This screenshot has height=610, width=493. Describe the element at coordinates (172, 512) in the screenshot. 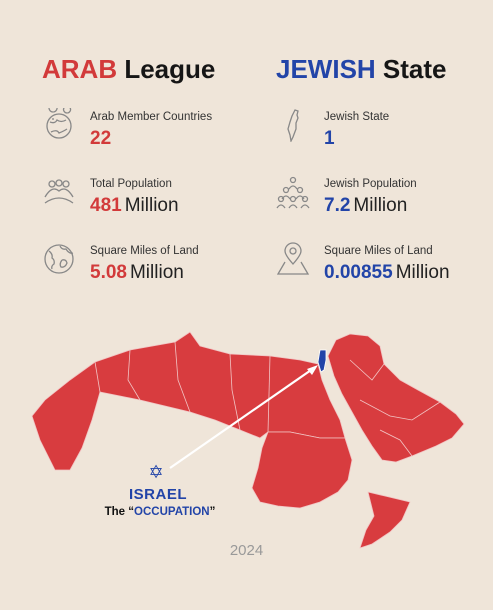

I see `occupation-word: OCCUPATION` at that location.